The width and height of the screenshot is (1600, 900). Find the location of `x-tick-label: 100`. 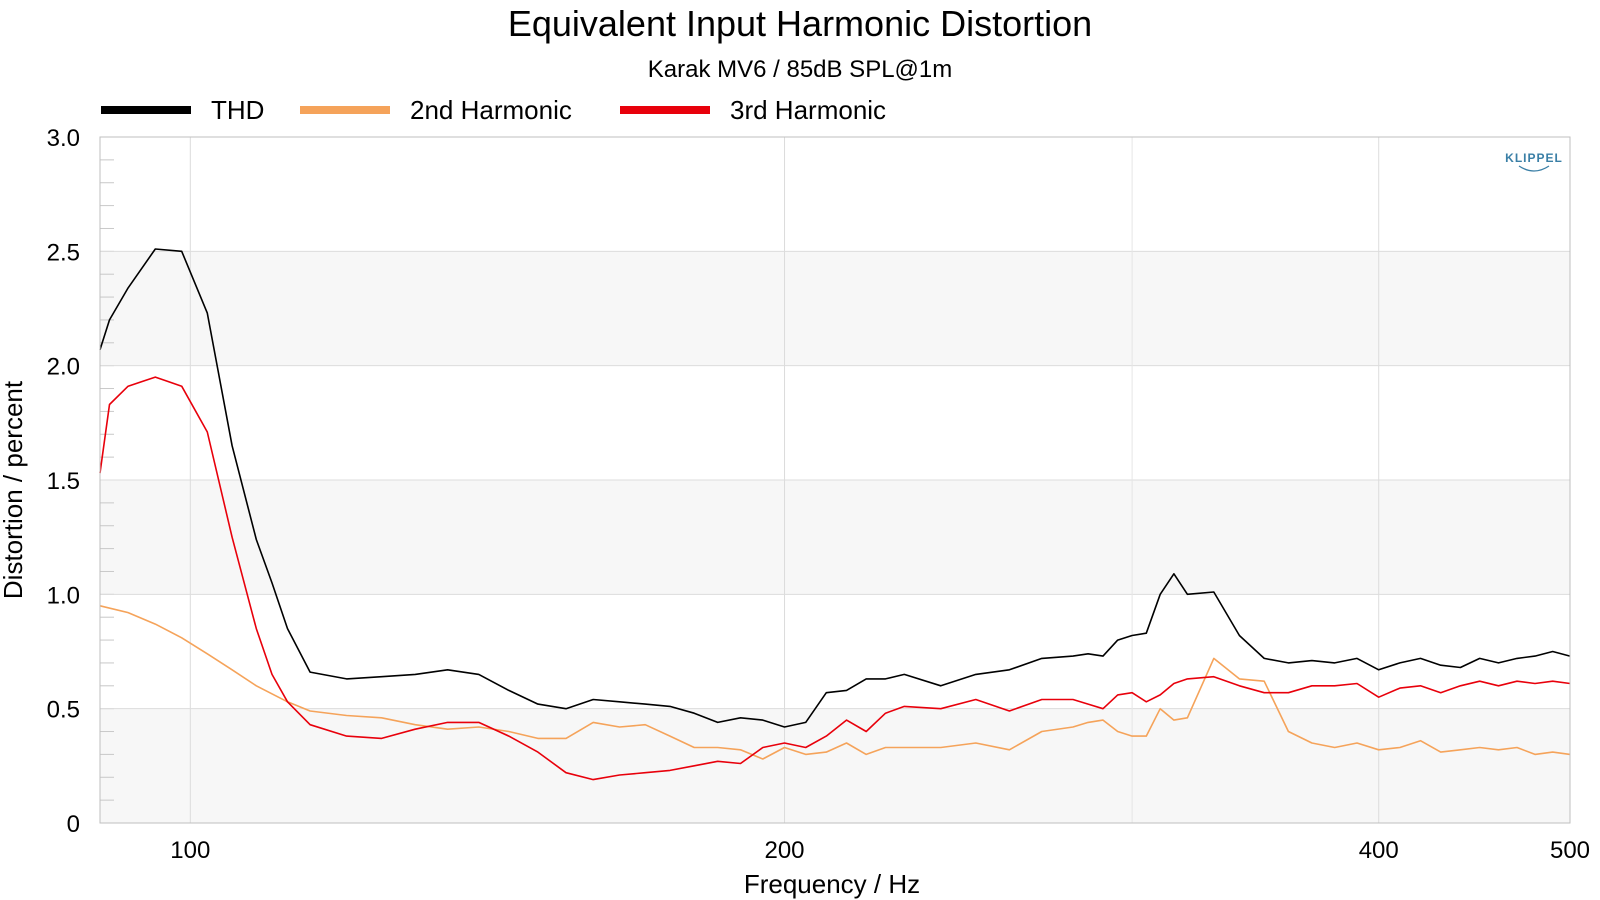

x-tick-label: 100 is located at coordinates (190, 850).